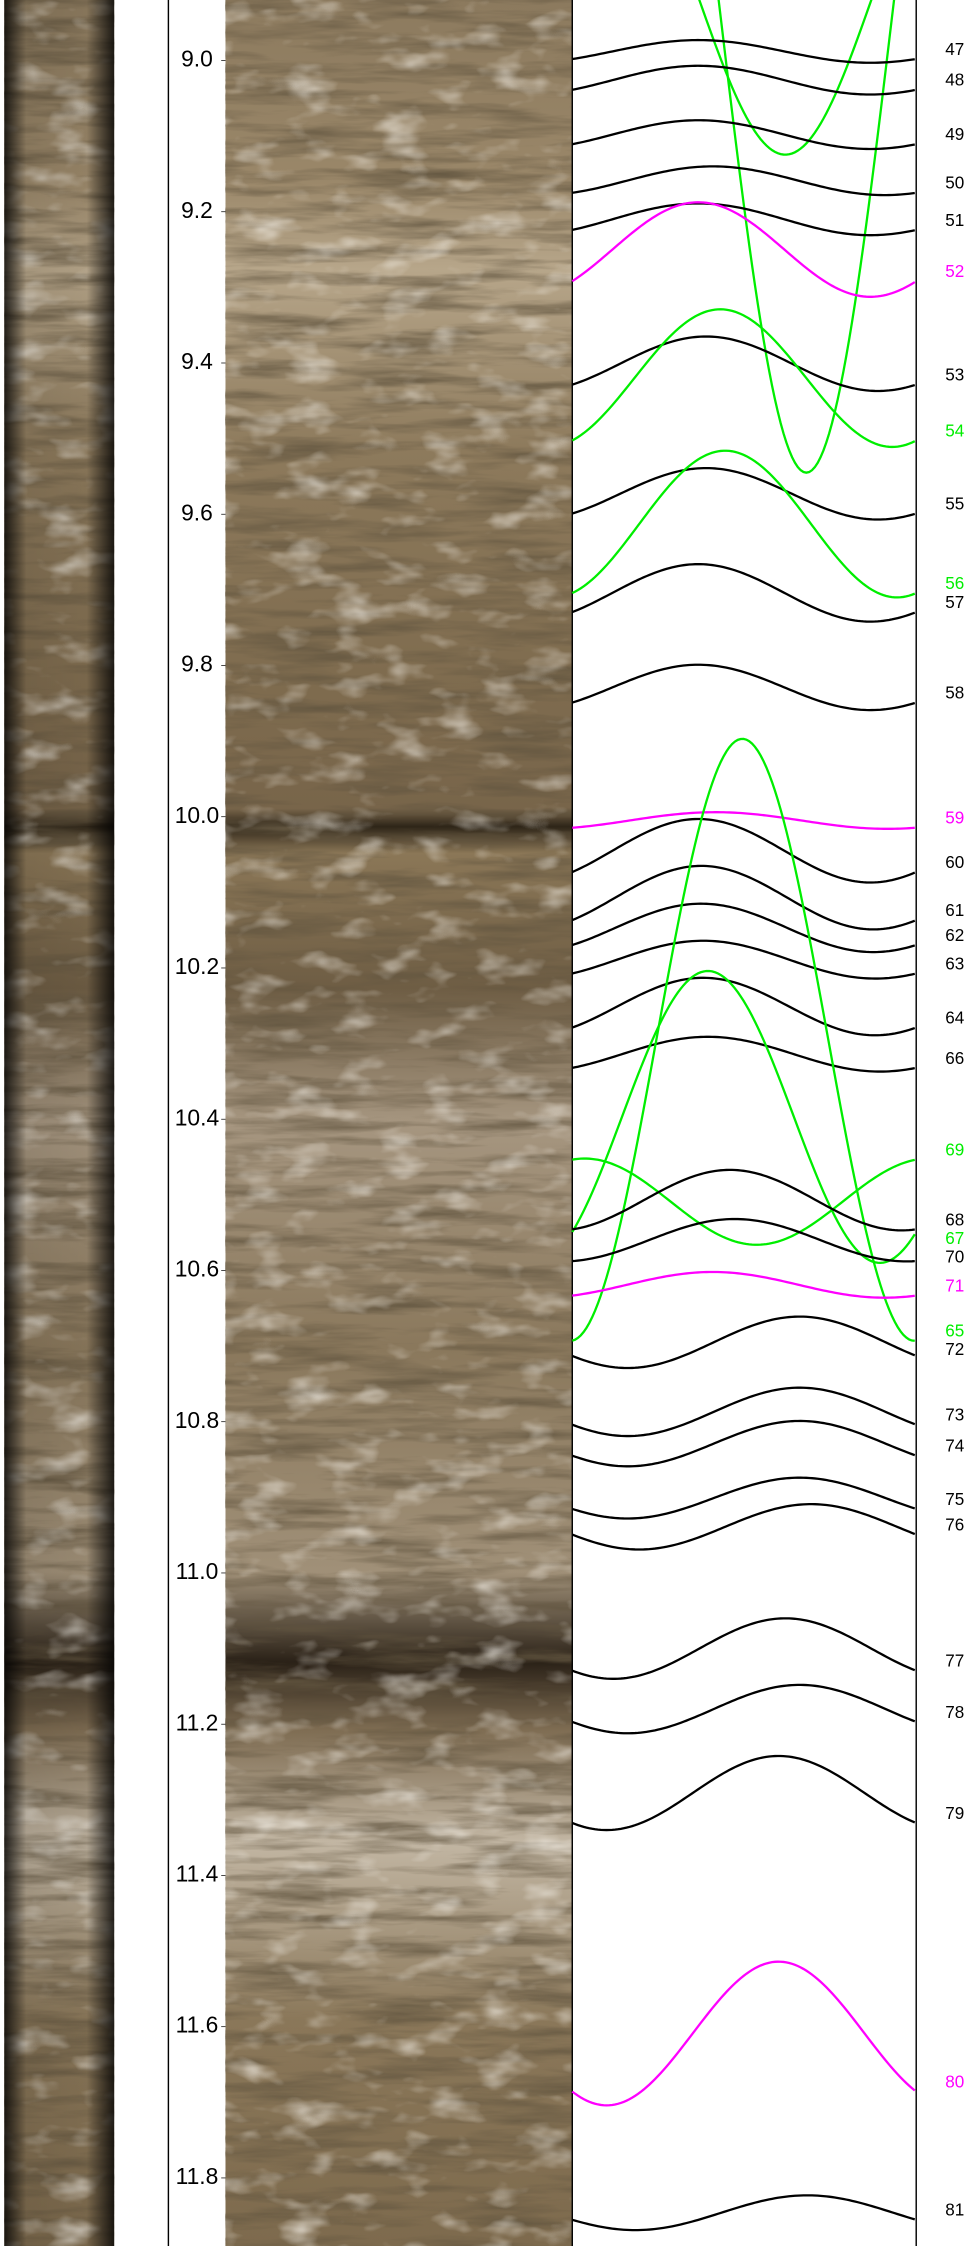 The height and width of the screenshot is (2251, 979). Describe the element at coordinates (197, 1117) in the screenshot. I see `y-tick-label: 10.4` at that location.